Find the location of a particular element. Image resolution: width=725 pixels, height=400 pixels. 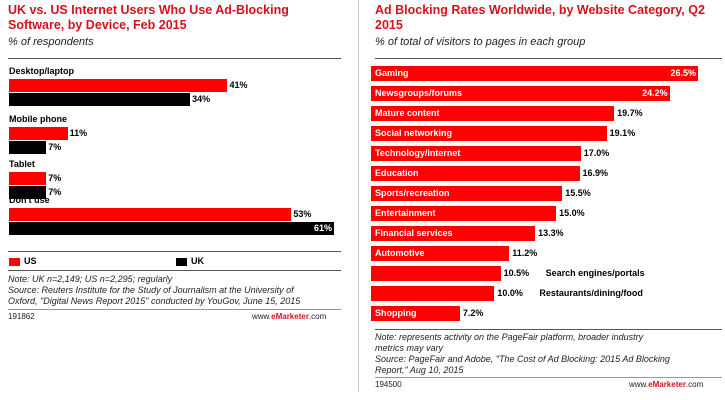

category-label-mature-content: Mature content is located at coordinates (407, 113).